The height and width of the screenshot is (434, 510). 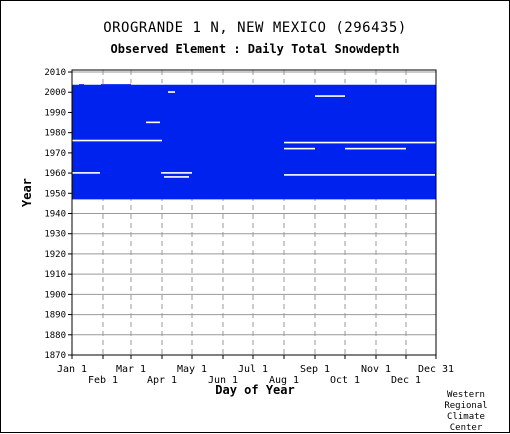 What do you see at coordinates (55, 215) in the screenshot?
I see `y-tick-label: 1940` at bounding box center [55, 215].